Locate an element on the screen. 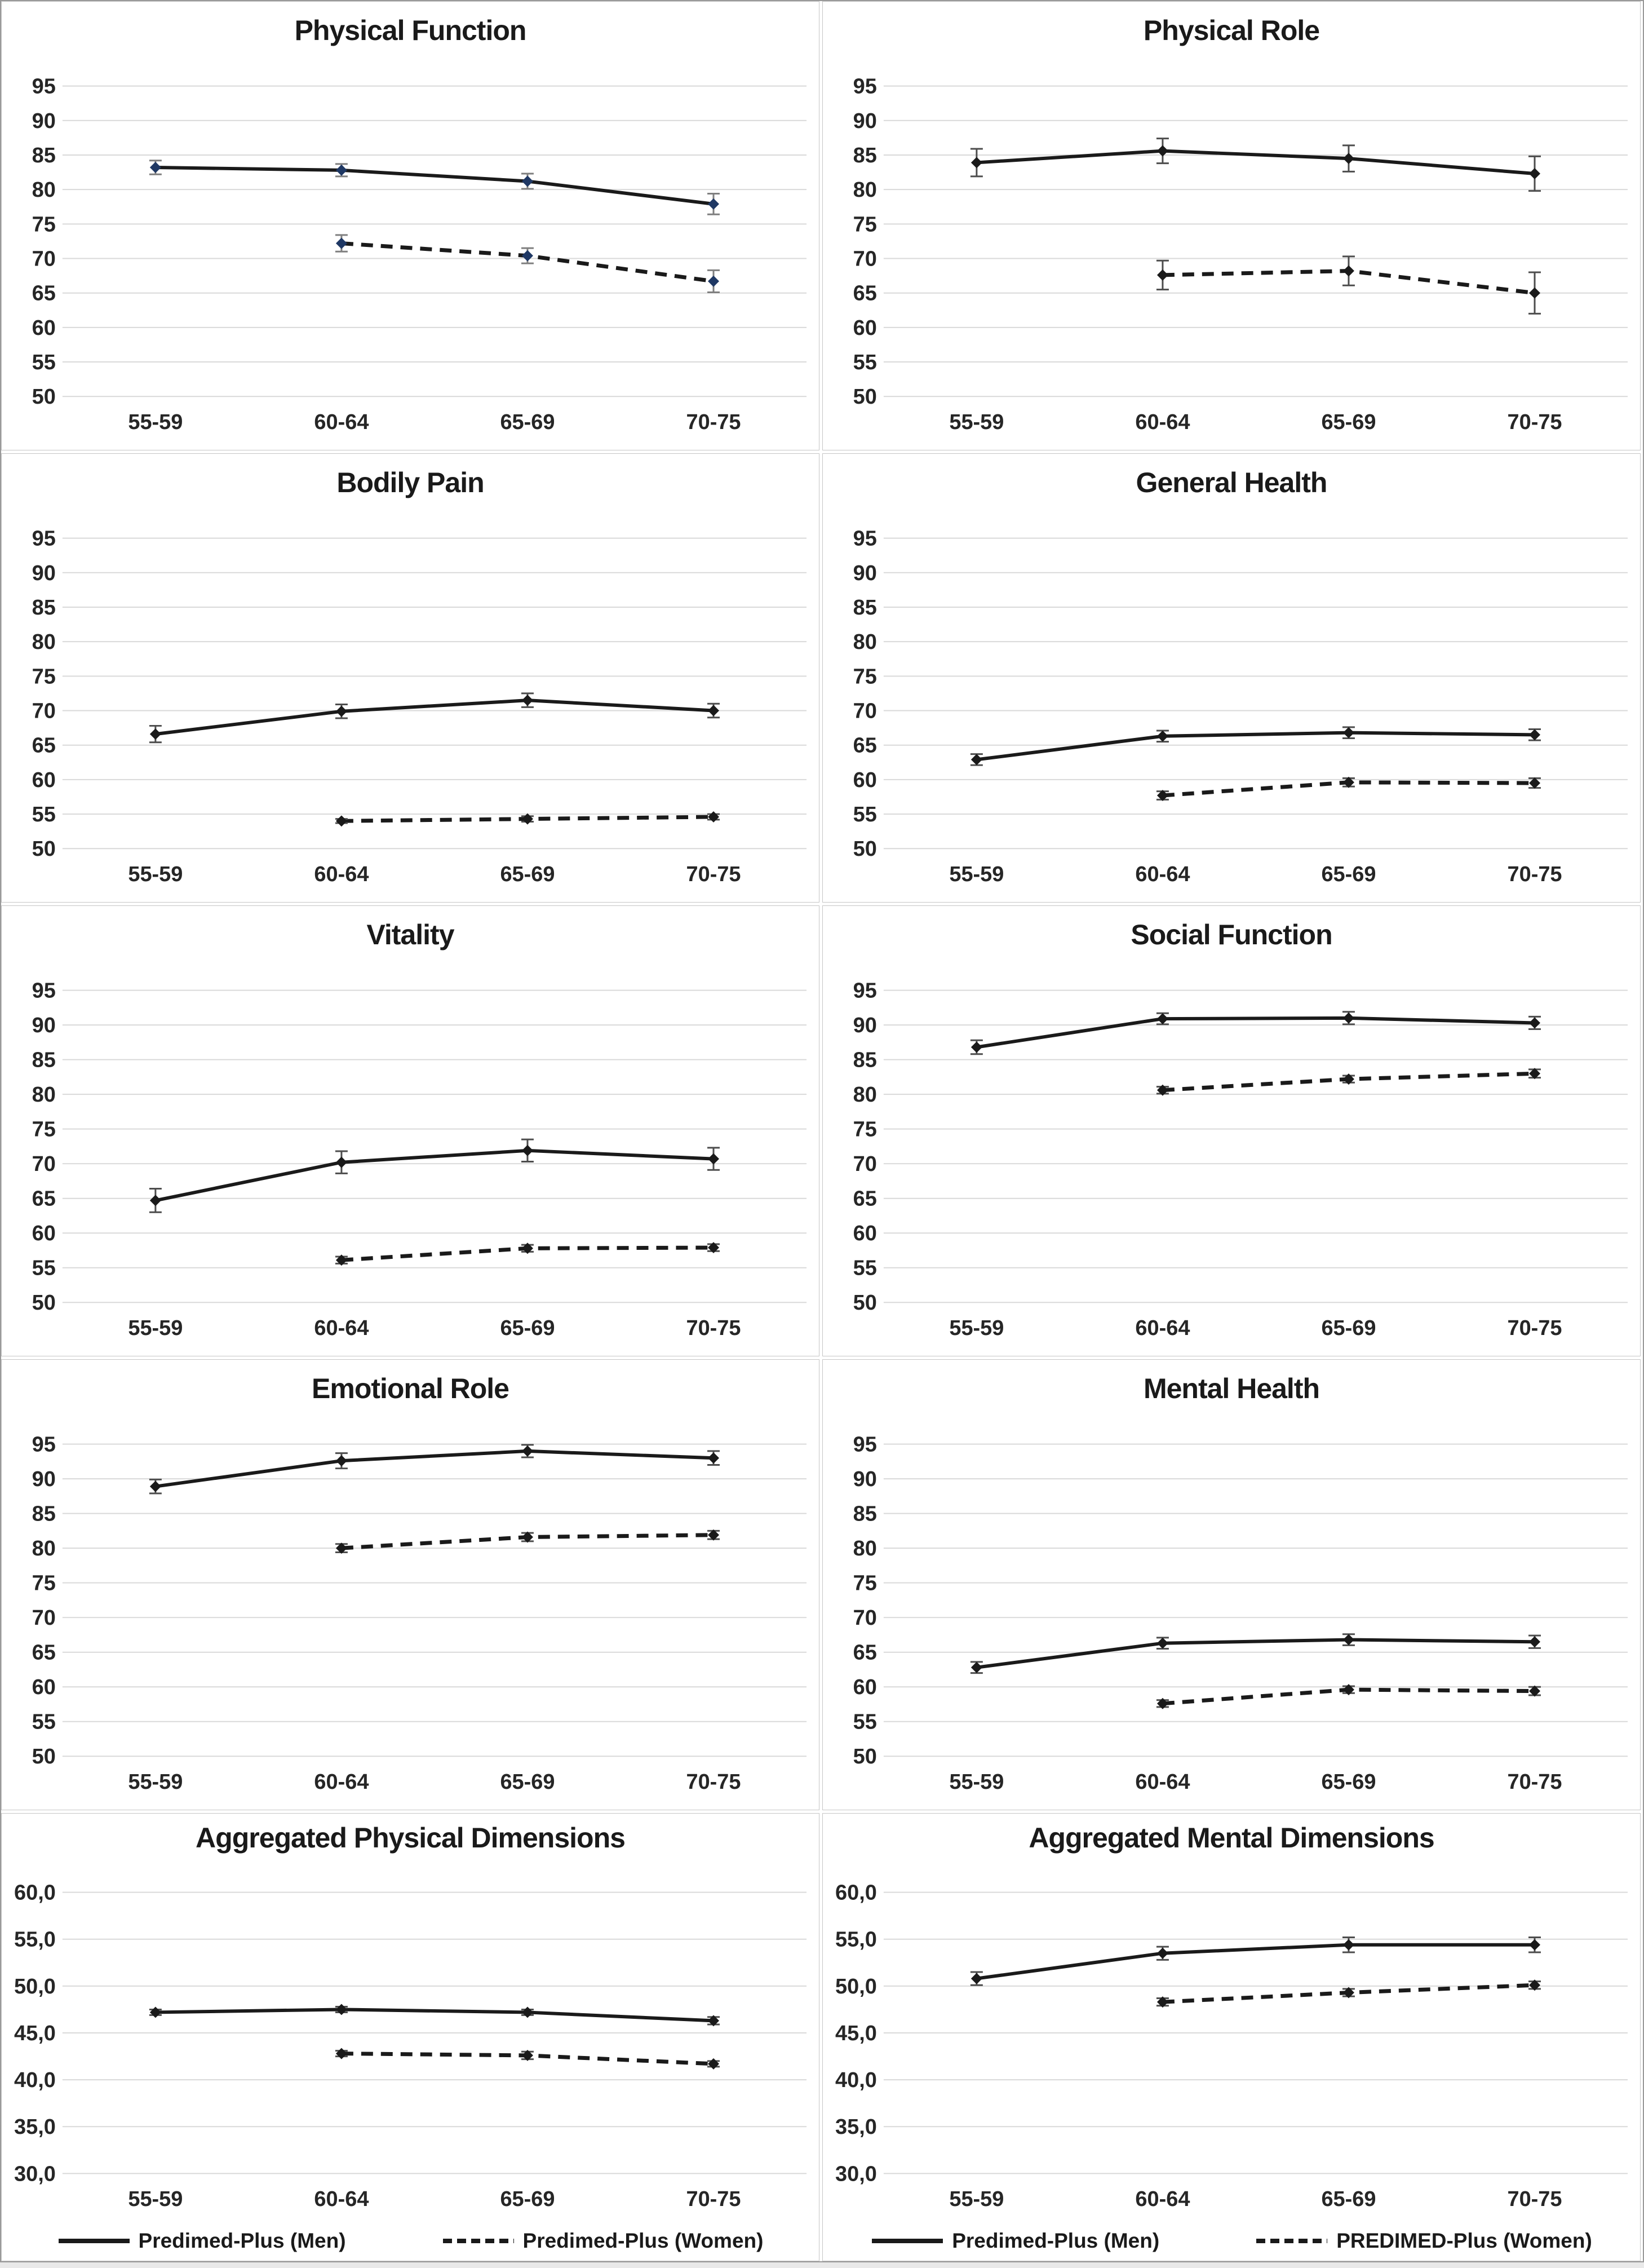  chart-title-general-health: General Health is located at coordinates (1232, 482).